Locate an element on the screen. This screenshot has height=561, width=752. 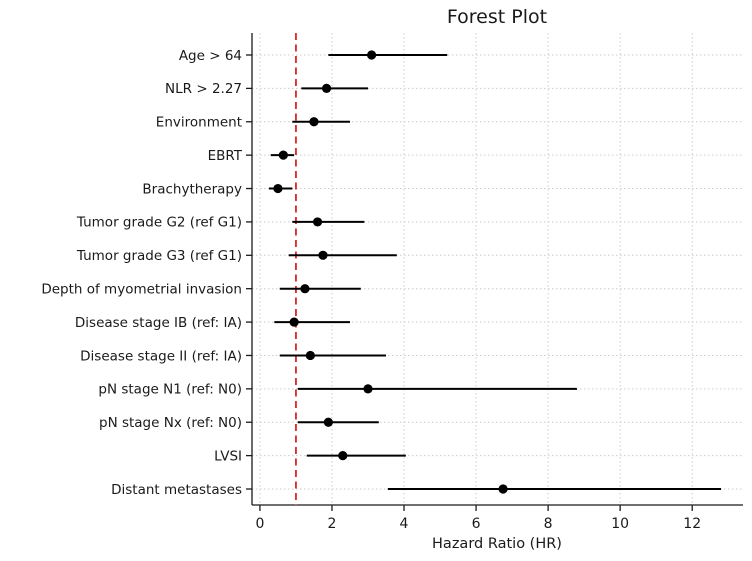
y-tick-label: Age > 64 is located at coordinates (210, 56).